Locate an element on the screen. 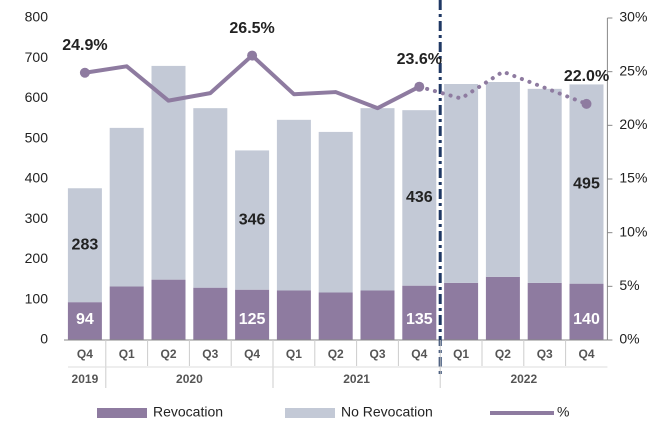  bar-label: 94 is located at coordinates (85, 319).